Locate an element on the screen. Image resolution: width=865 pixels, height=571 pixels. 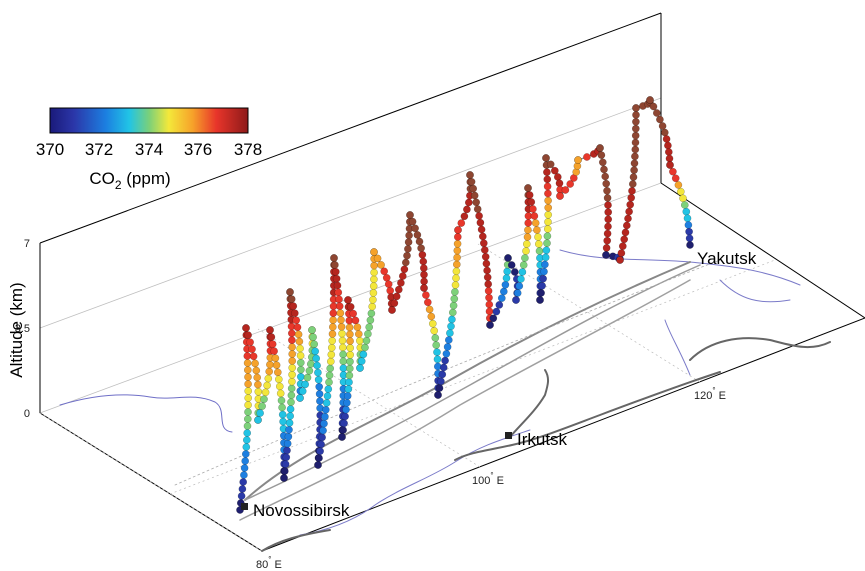
colorbar-tick-label: 374 is located at coordinates (149, 149).